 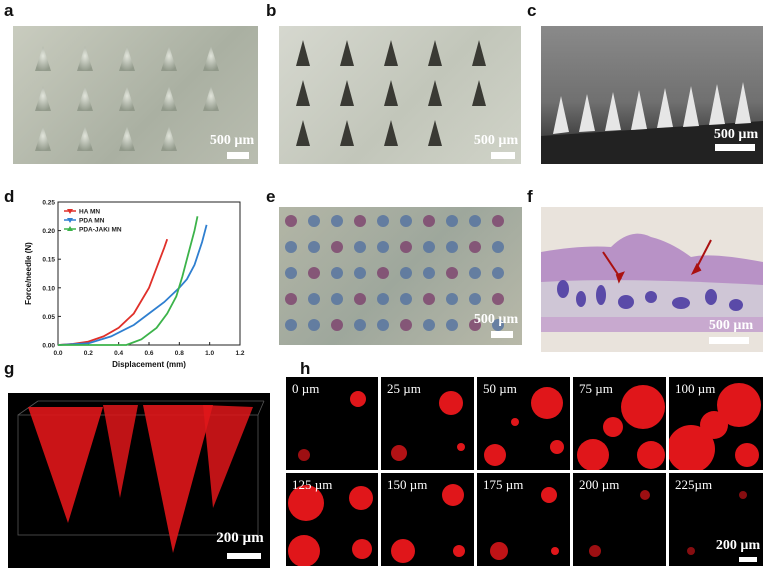 I want to click on panel-label-h: h, so click(x=305, y=368).